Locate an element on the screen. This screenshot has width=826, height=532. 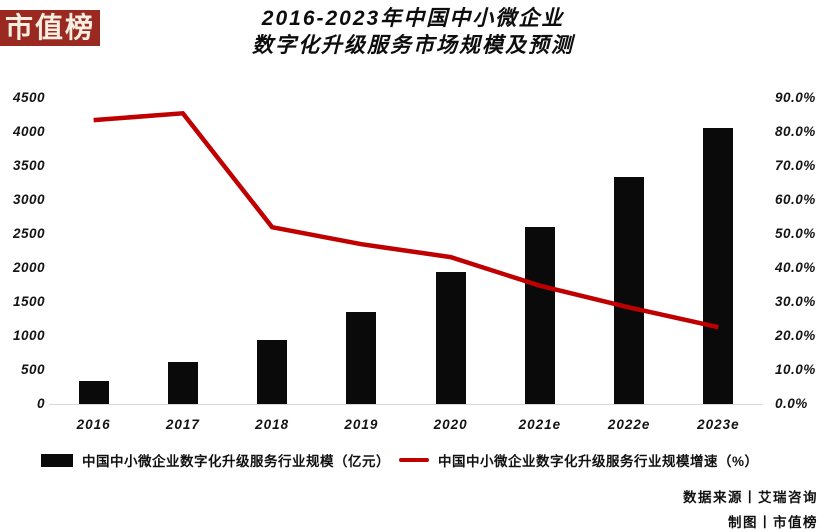
y-axis-tick-right: 10.0% is located at coordinates (795, 369).